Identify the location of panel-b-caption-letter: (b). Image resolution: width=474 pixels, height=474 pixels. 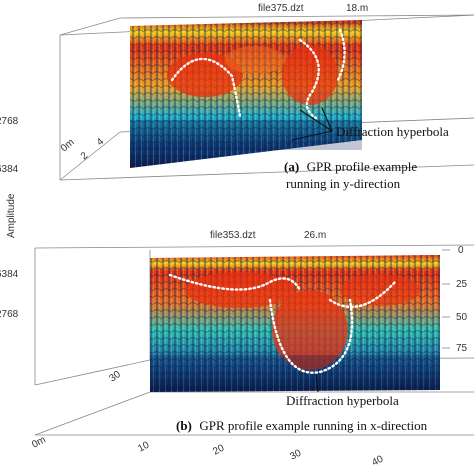
(184, 425).